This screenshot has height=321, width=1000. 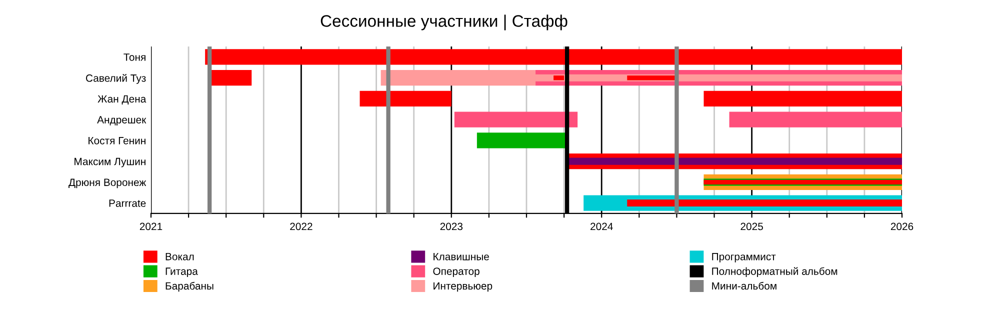 What do you see at coordinates (451, 226) in the screenshot?
I see `x-tick-label: 2023` at bounding box center [451, 226].